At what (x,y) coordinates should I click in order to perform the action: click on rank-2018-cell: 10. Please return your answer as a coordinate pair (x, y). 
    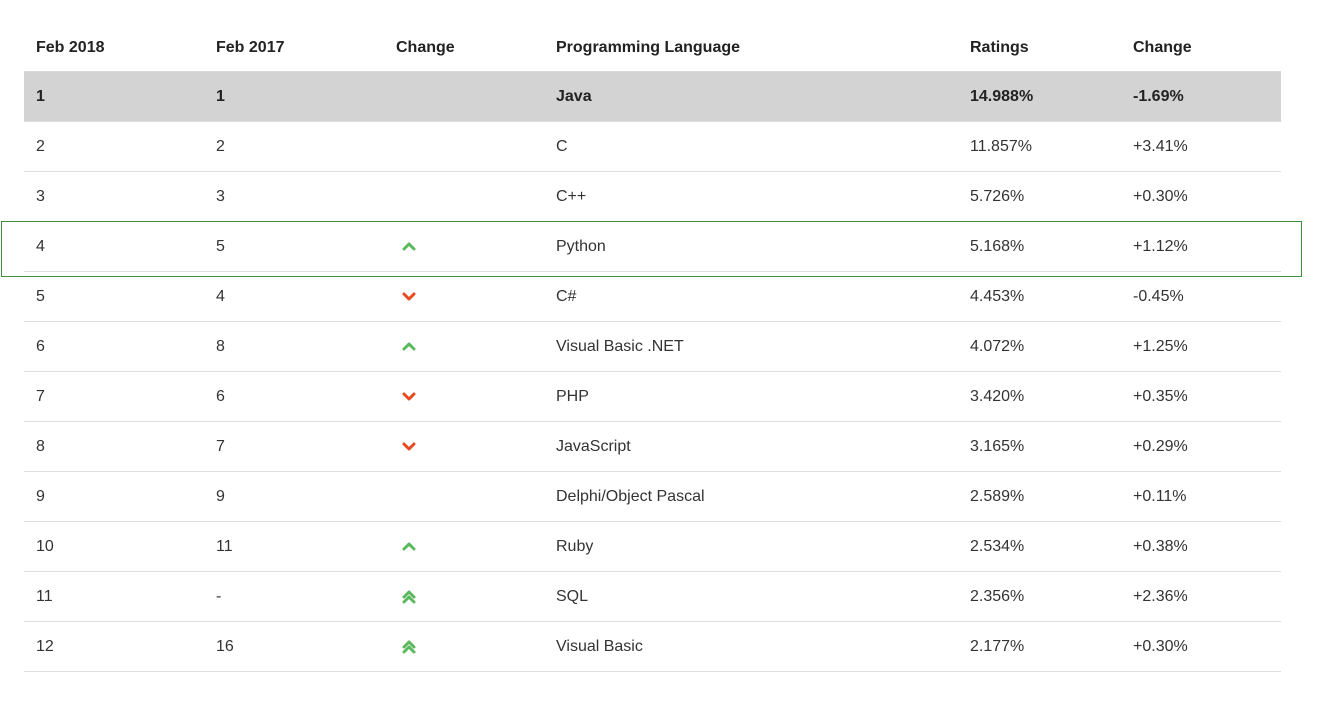
    Looking at the image, I should click on (114, 546).